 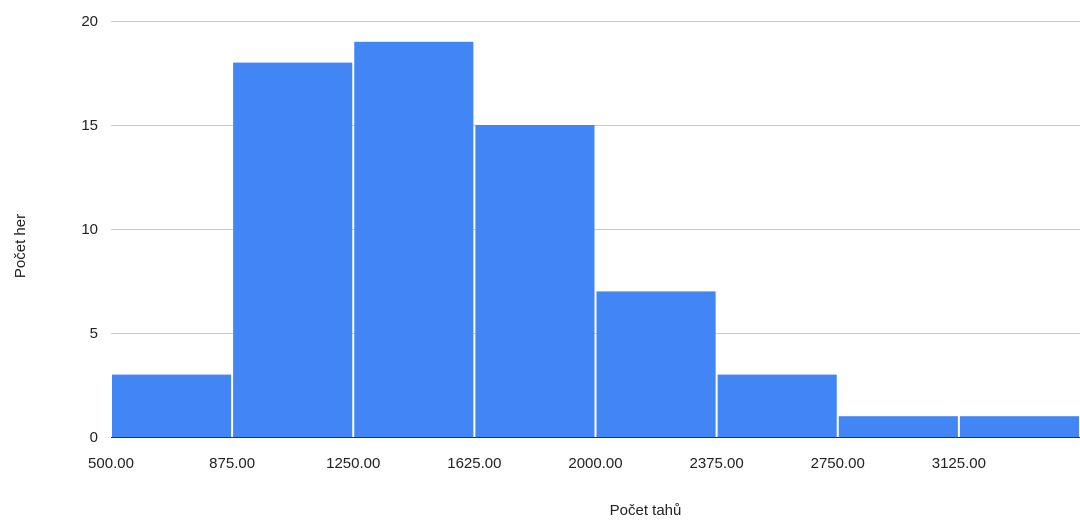 What do you see at coordinates (94, 437) in the screenshot?
I see `y-tick-label: 0` at bounding box center [94, 437].